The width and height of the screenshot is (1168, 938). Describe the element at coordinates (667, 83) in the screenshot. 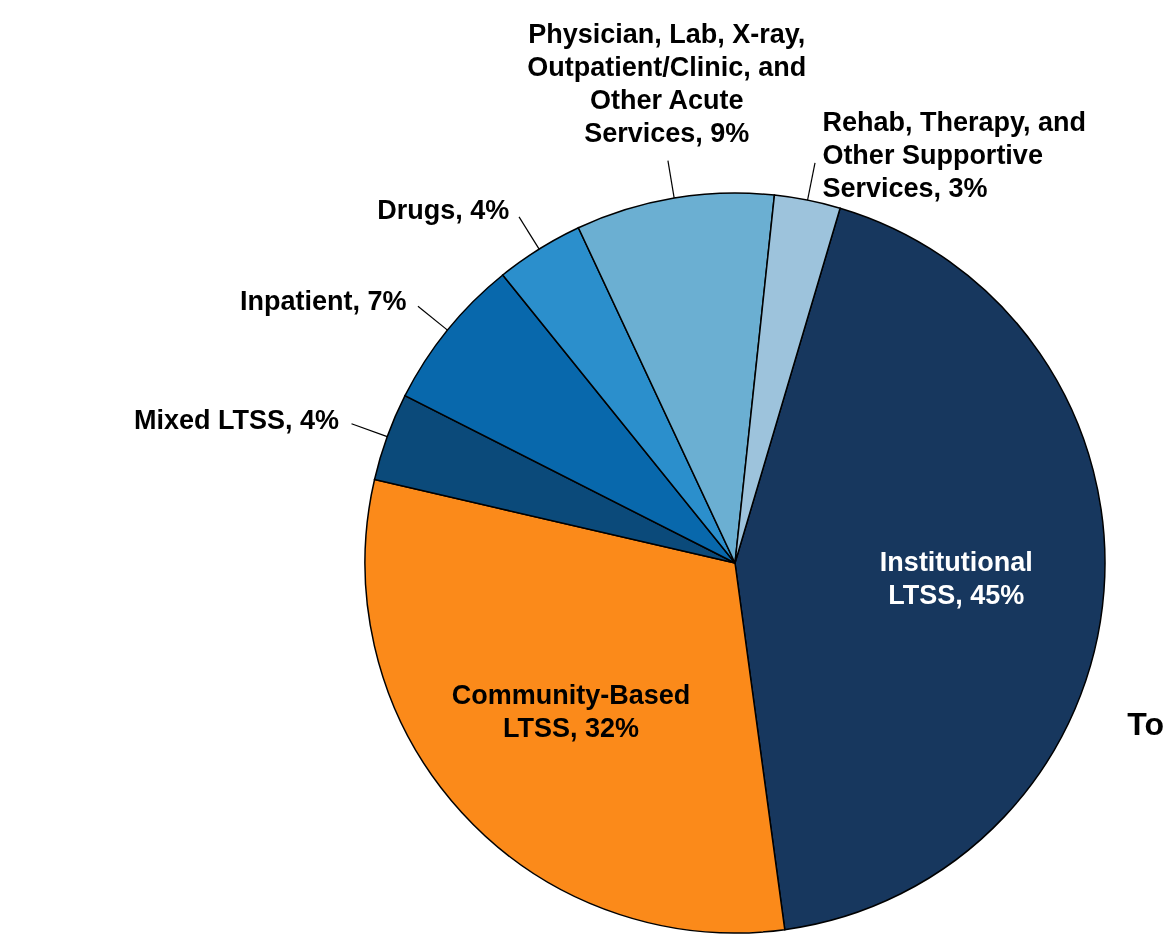

I see `slice-label: Physician, Lab, X-ray, Outpatient/Clinic, and Other Acute Services, 9%` at that location.